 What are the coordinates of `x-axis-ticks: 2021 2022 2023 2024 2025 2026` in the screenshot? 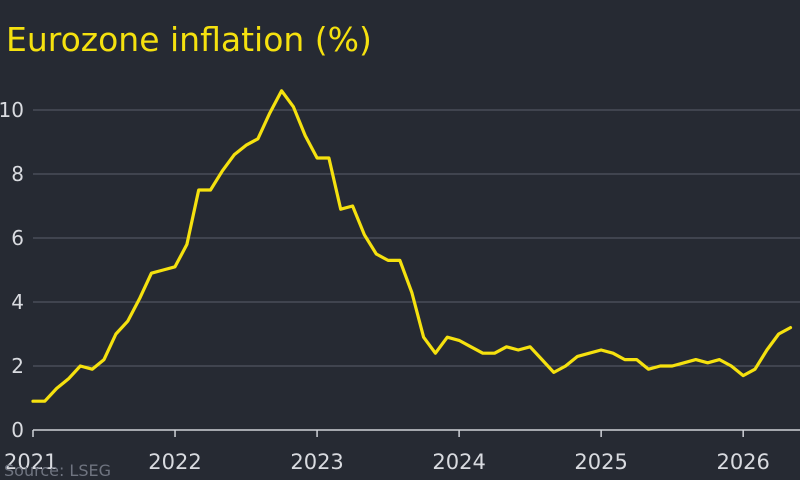 It's located at (387, 452).